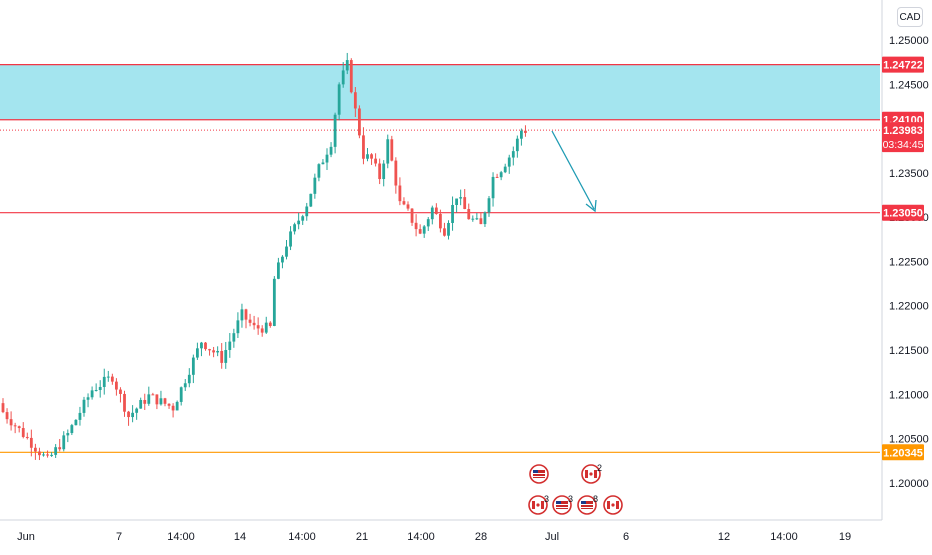 Image resolution: width=932 pixels, height=555 pixels. Describe the element at coordinates (599, 468) in the screenshot. I see `event-count: 2` at that location.